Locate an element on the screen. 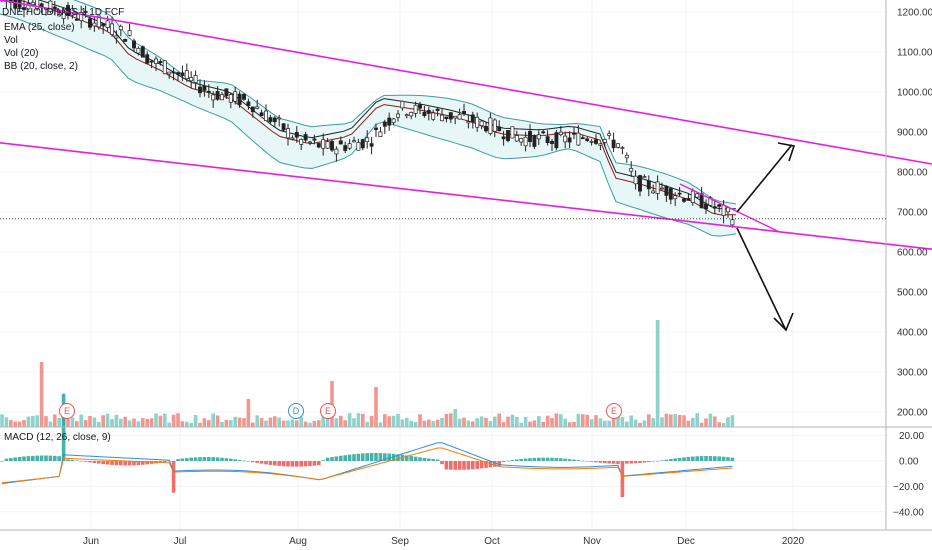 Image resolution: width=932 pixels, height=550 pixels. event-label: D is located at coordinates (296, 411).